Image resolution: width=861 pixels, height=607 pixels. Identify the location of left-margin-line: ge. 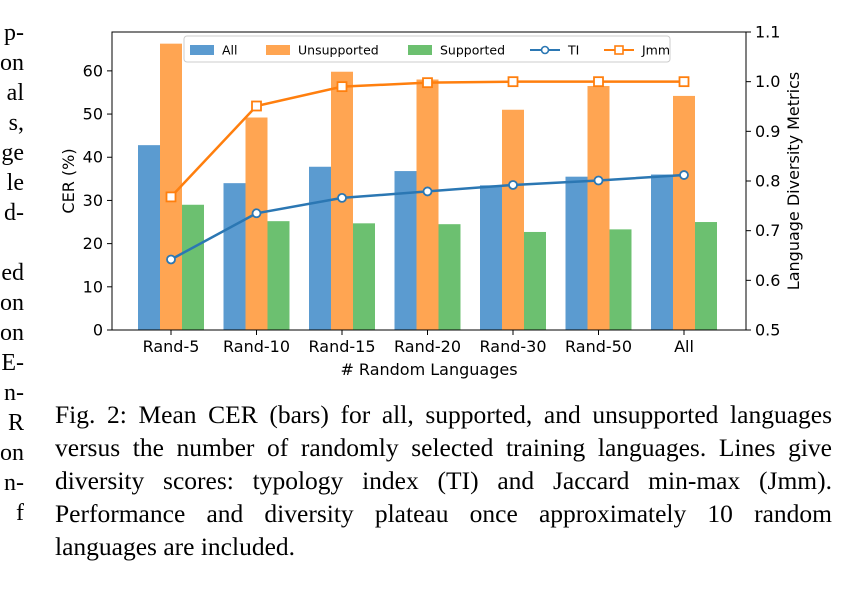
(12, 153).